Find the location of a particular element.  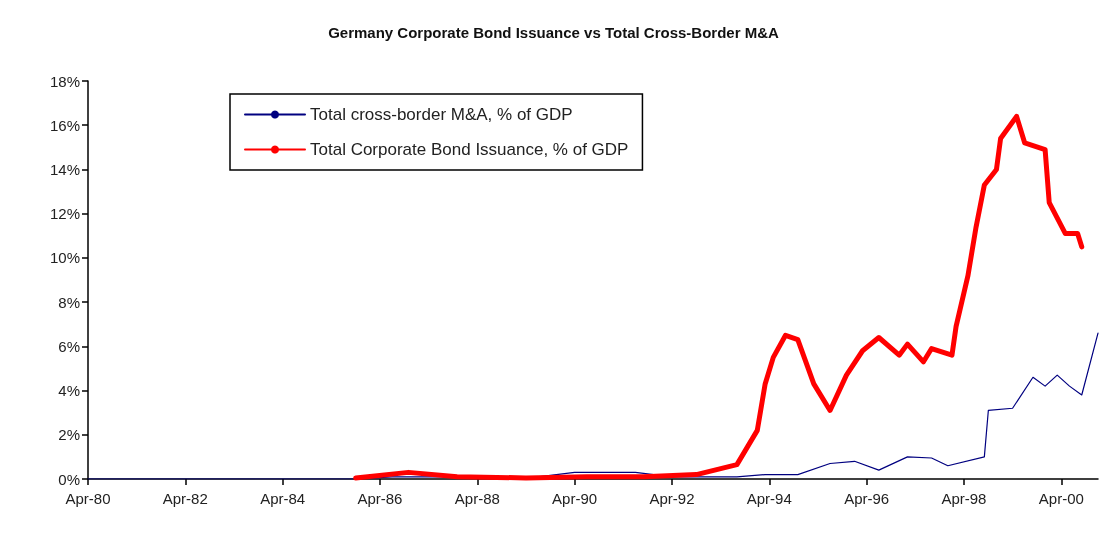

y-tick-label: 6% is located at coordinates (69, 346).